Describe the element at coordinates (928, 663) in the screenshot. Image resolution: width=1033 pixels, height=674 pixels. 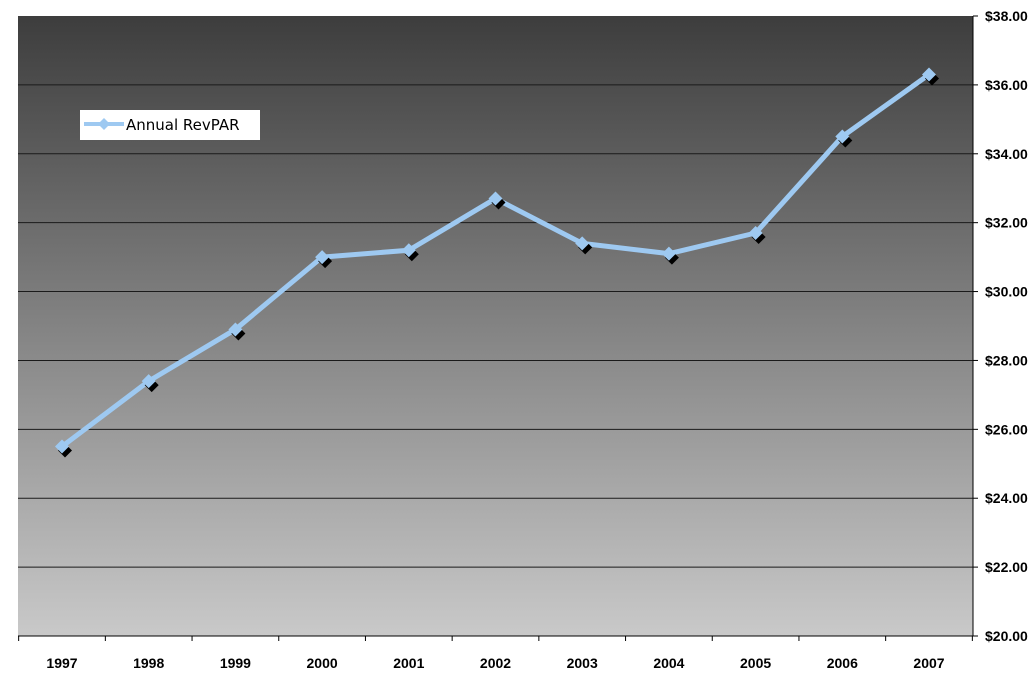
I see `x-tick-label: 2007` at that location.